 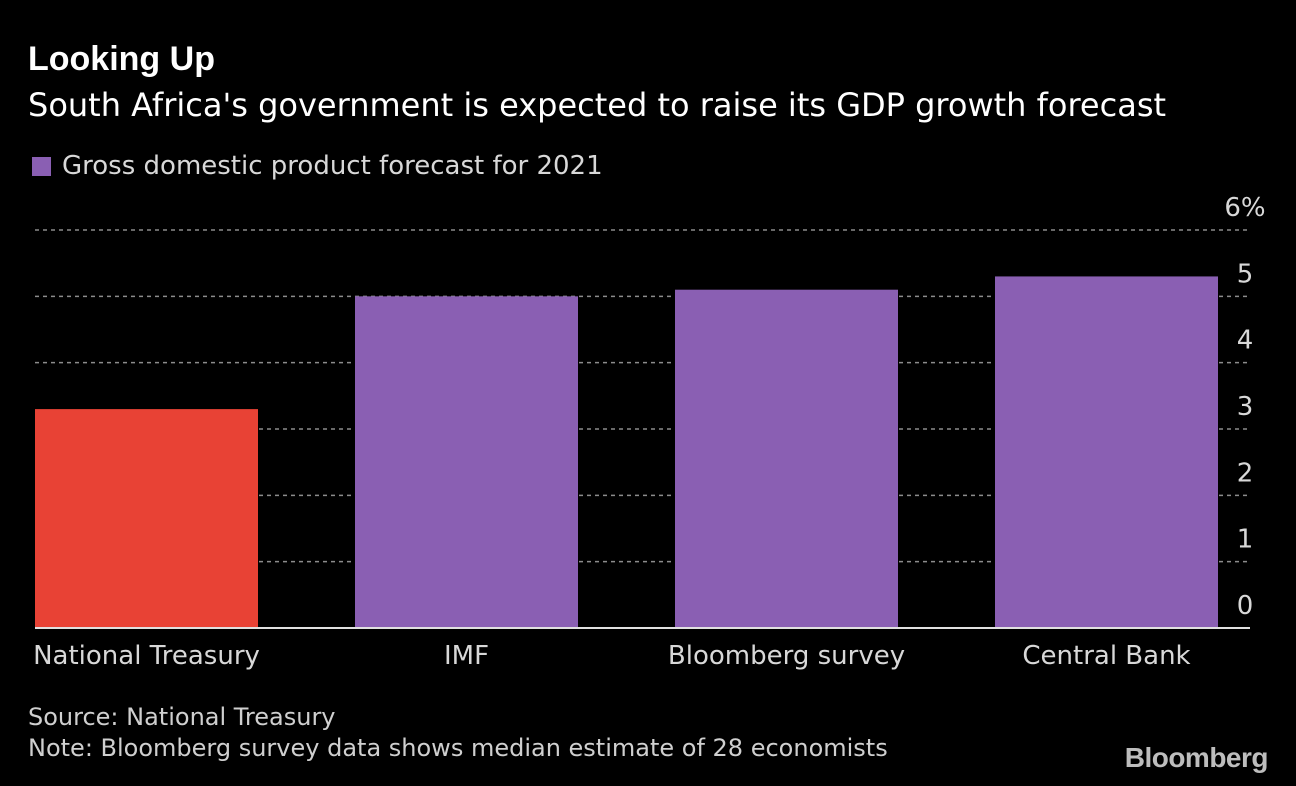 I want to click on y-tick-label: 0, so click(x=1245, y=606).